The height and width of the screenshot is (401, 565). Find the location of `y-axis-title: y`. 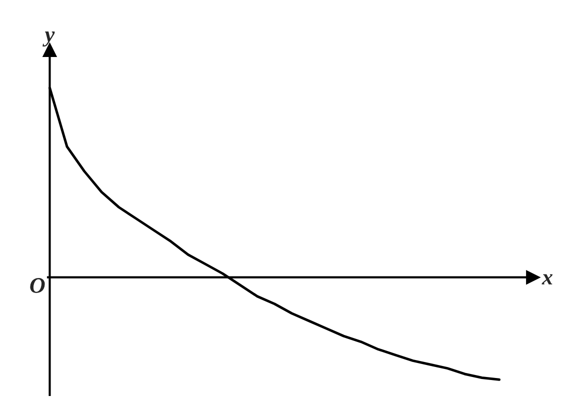

y-axis-title: y is located at coordinates (48, 39).